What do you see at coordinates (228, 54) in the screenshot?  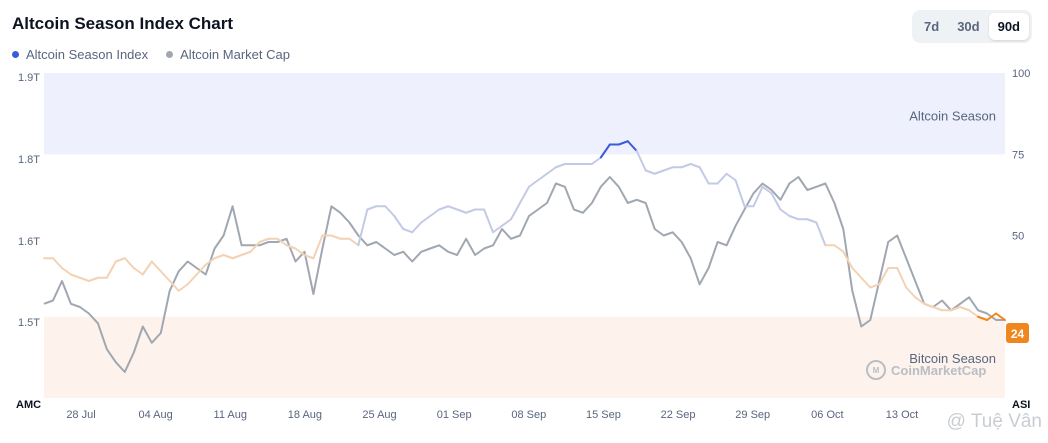 I see `legend-item-market-cap: Altcoin Market Cap` at bounding box center [228, 54].